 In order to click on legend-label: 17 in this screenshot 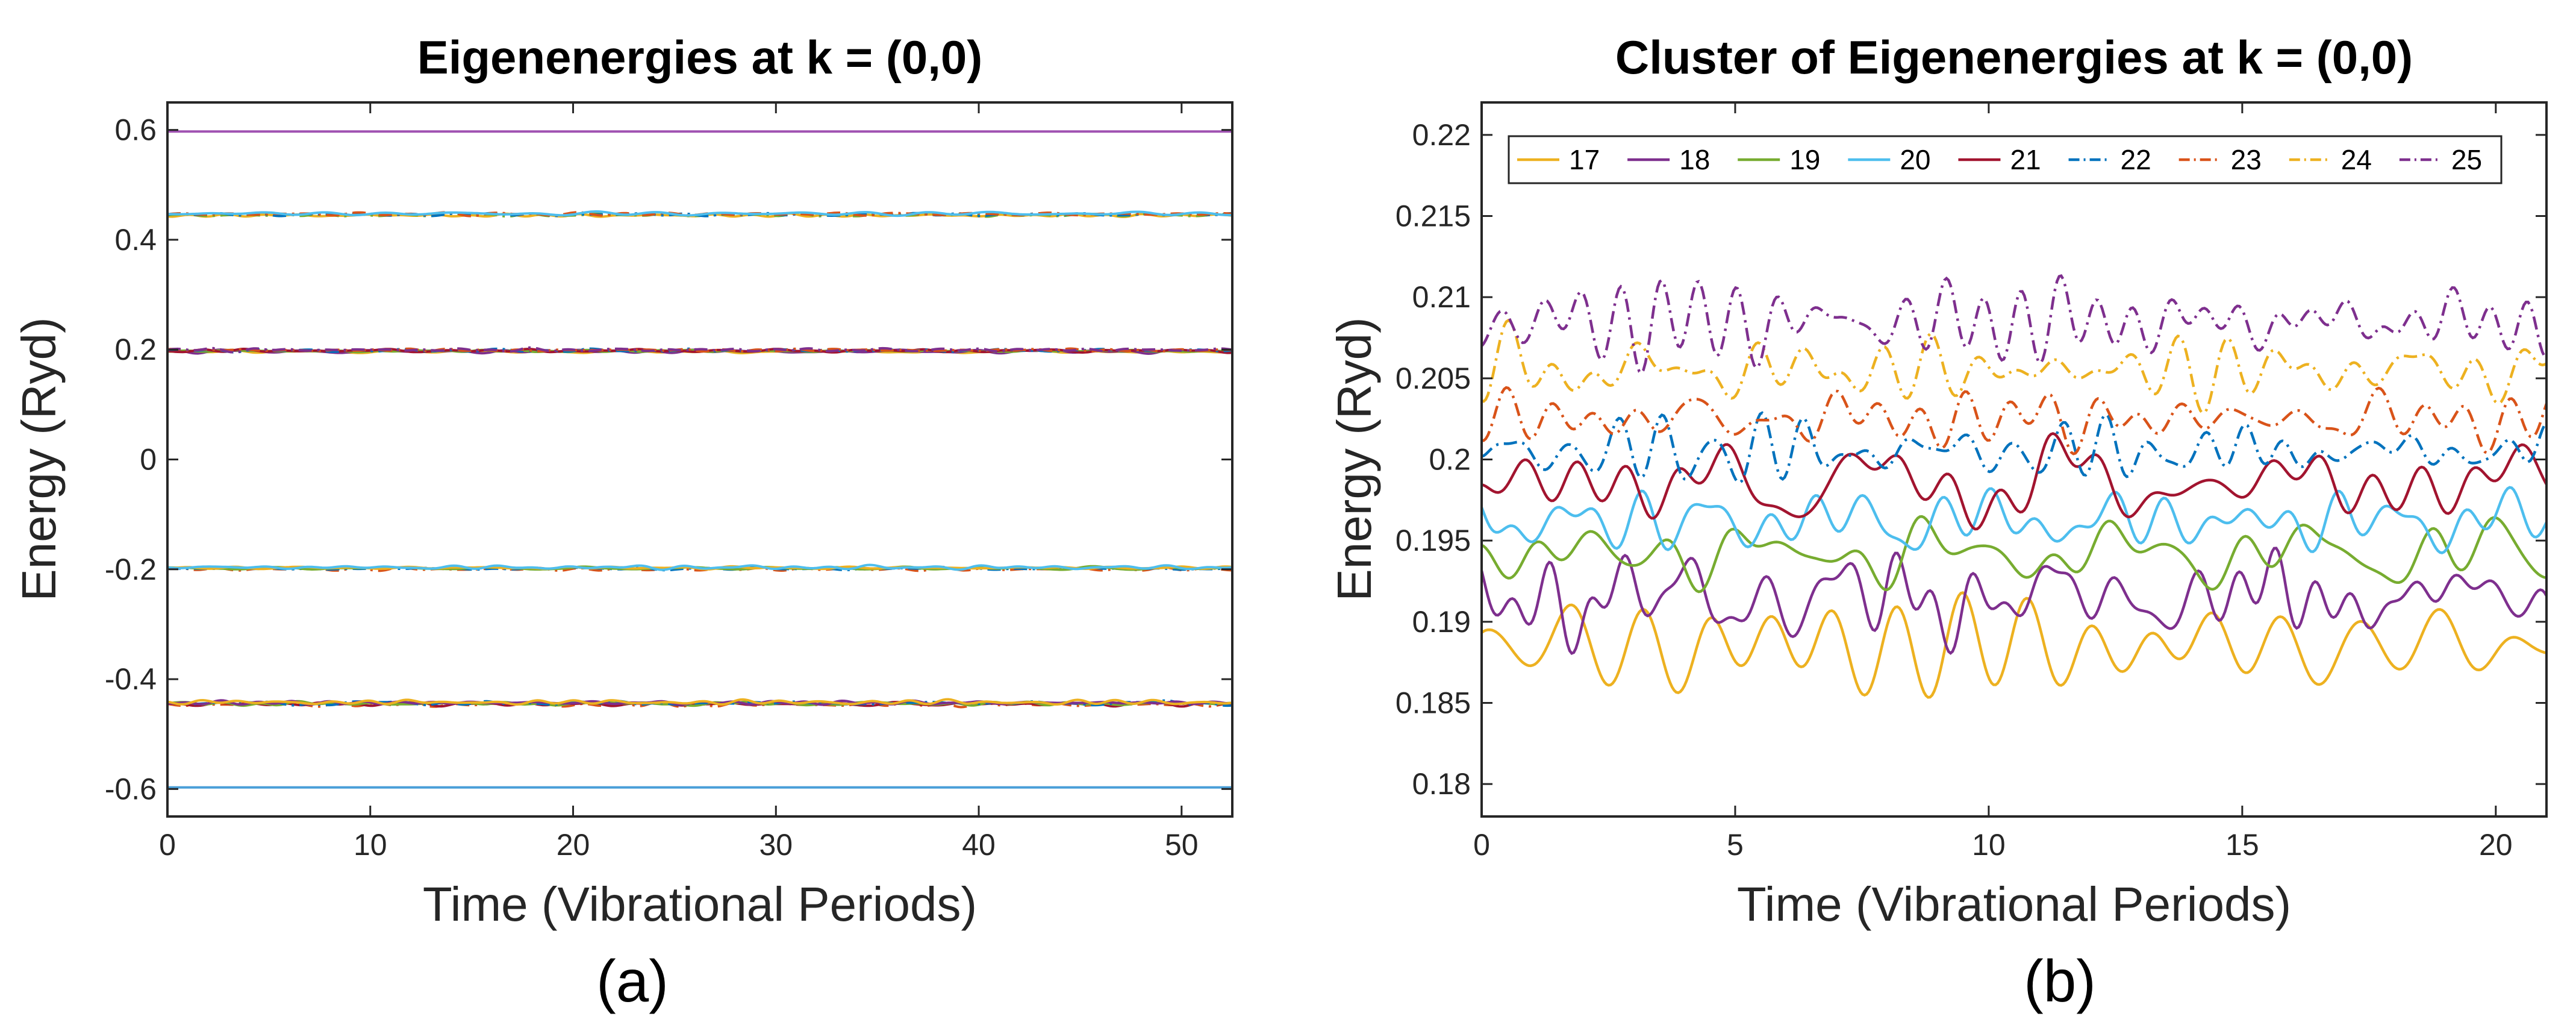, I will do `click(1584, 159)`.